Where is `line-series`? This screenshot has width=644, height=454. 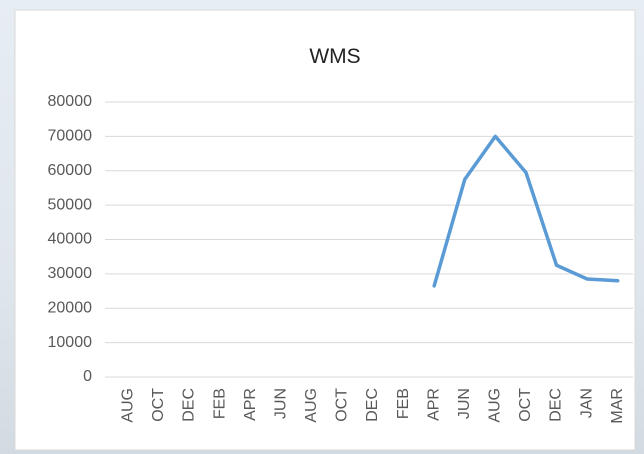 line-series is located at coordinates (526, 211).